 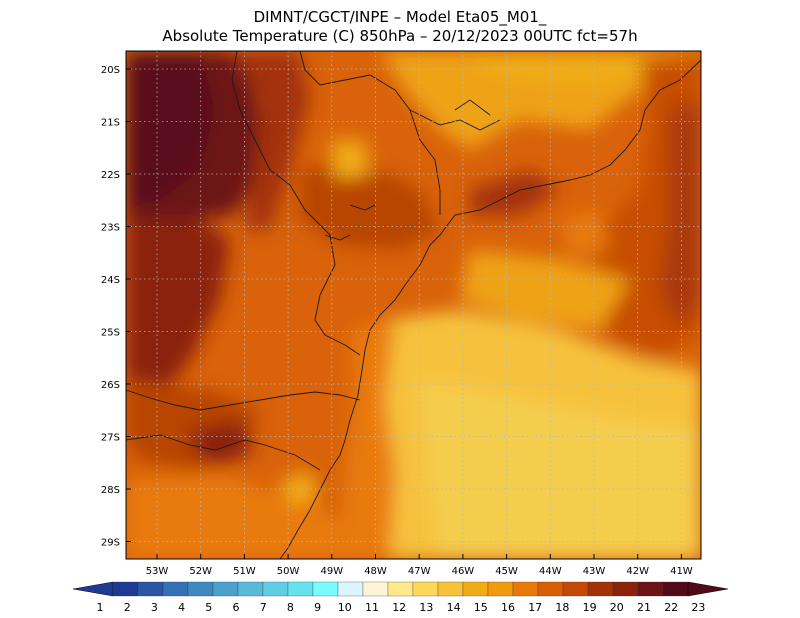 I want to click on colorbar-label: 7, so click(x=263, y=607).